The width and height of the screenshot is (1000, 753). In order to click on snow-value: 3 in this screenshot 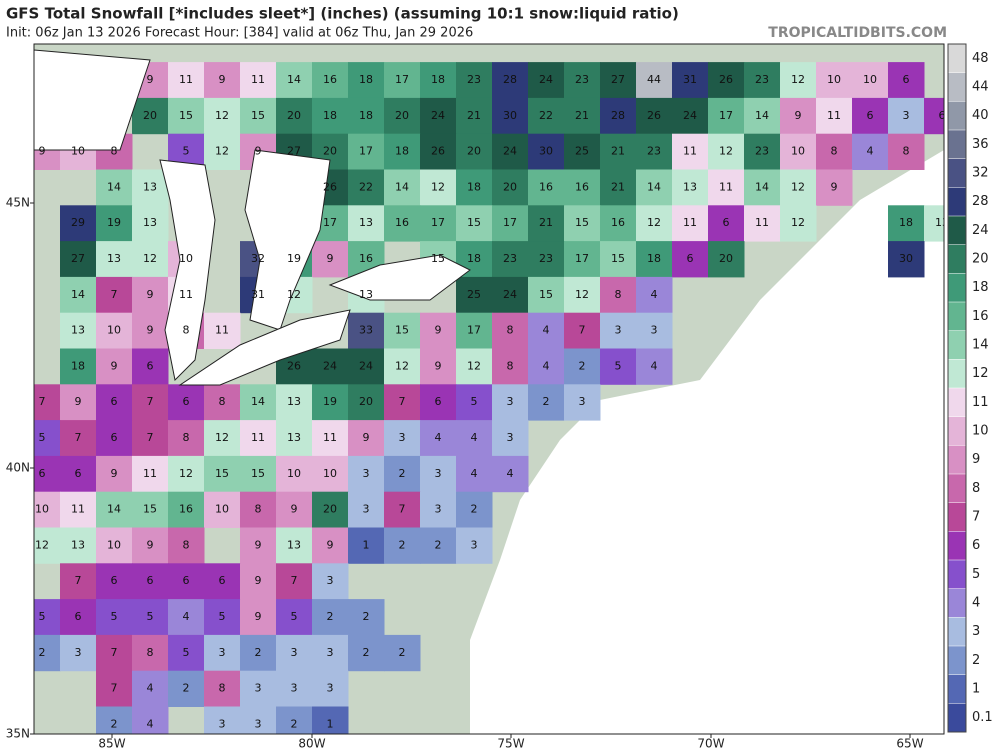, I will do `click(330, 652)`.